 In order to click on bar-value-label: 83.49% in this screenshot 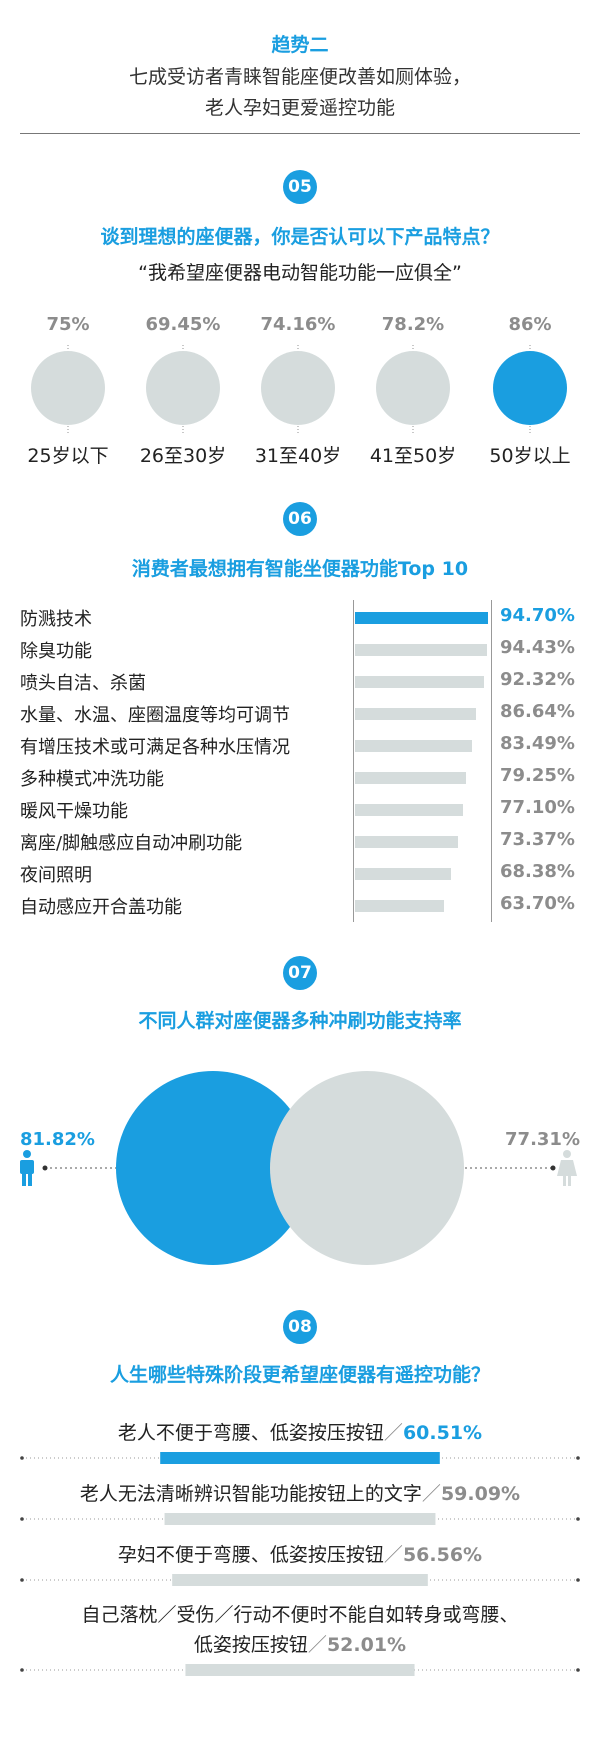, I will do `click(537, 743)`.